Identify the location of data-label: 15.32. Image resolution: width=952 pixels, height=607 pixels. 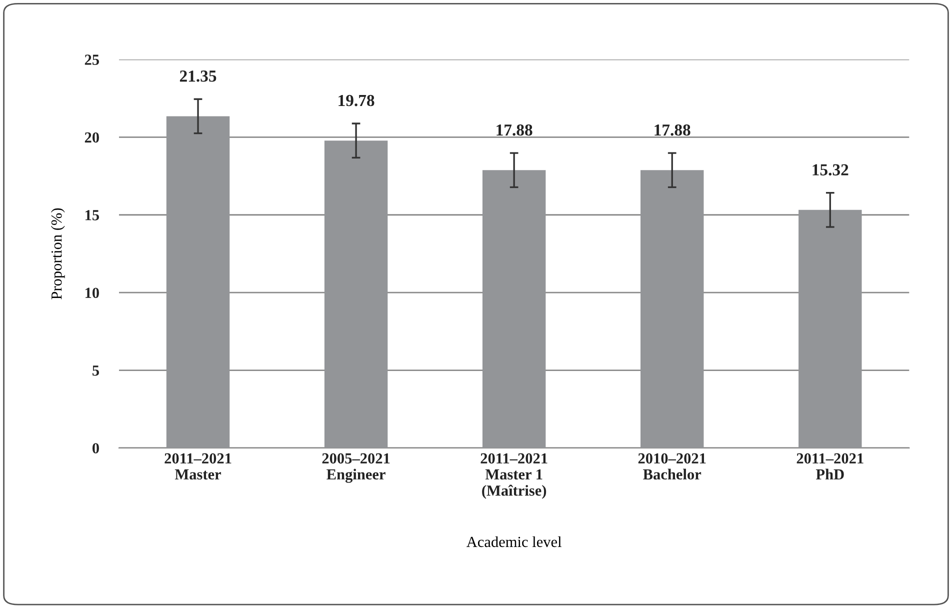
(830, 170).